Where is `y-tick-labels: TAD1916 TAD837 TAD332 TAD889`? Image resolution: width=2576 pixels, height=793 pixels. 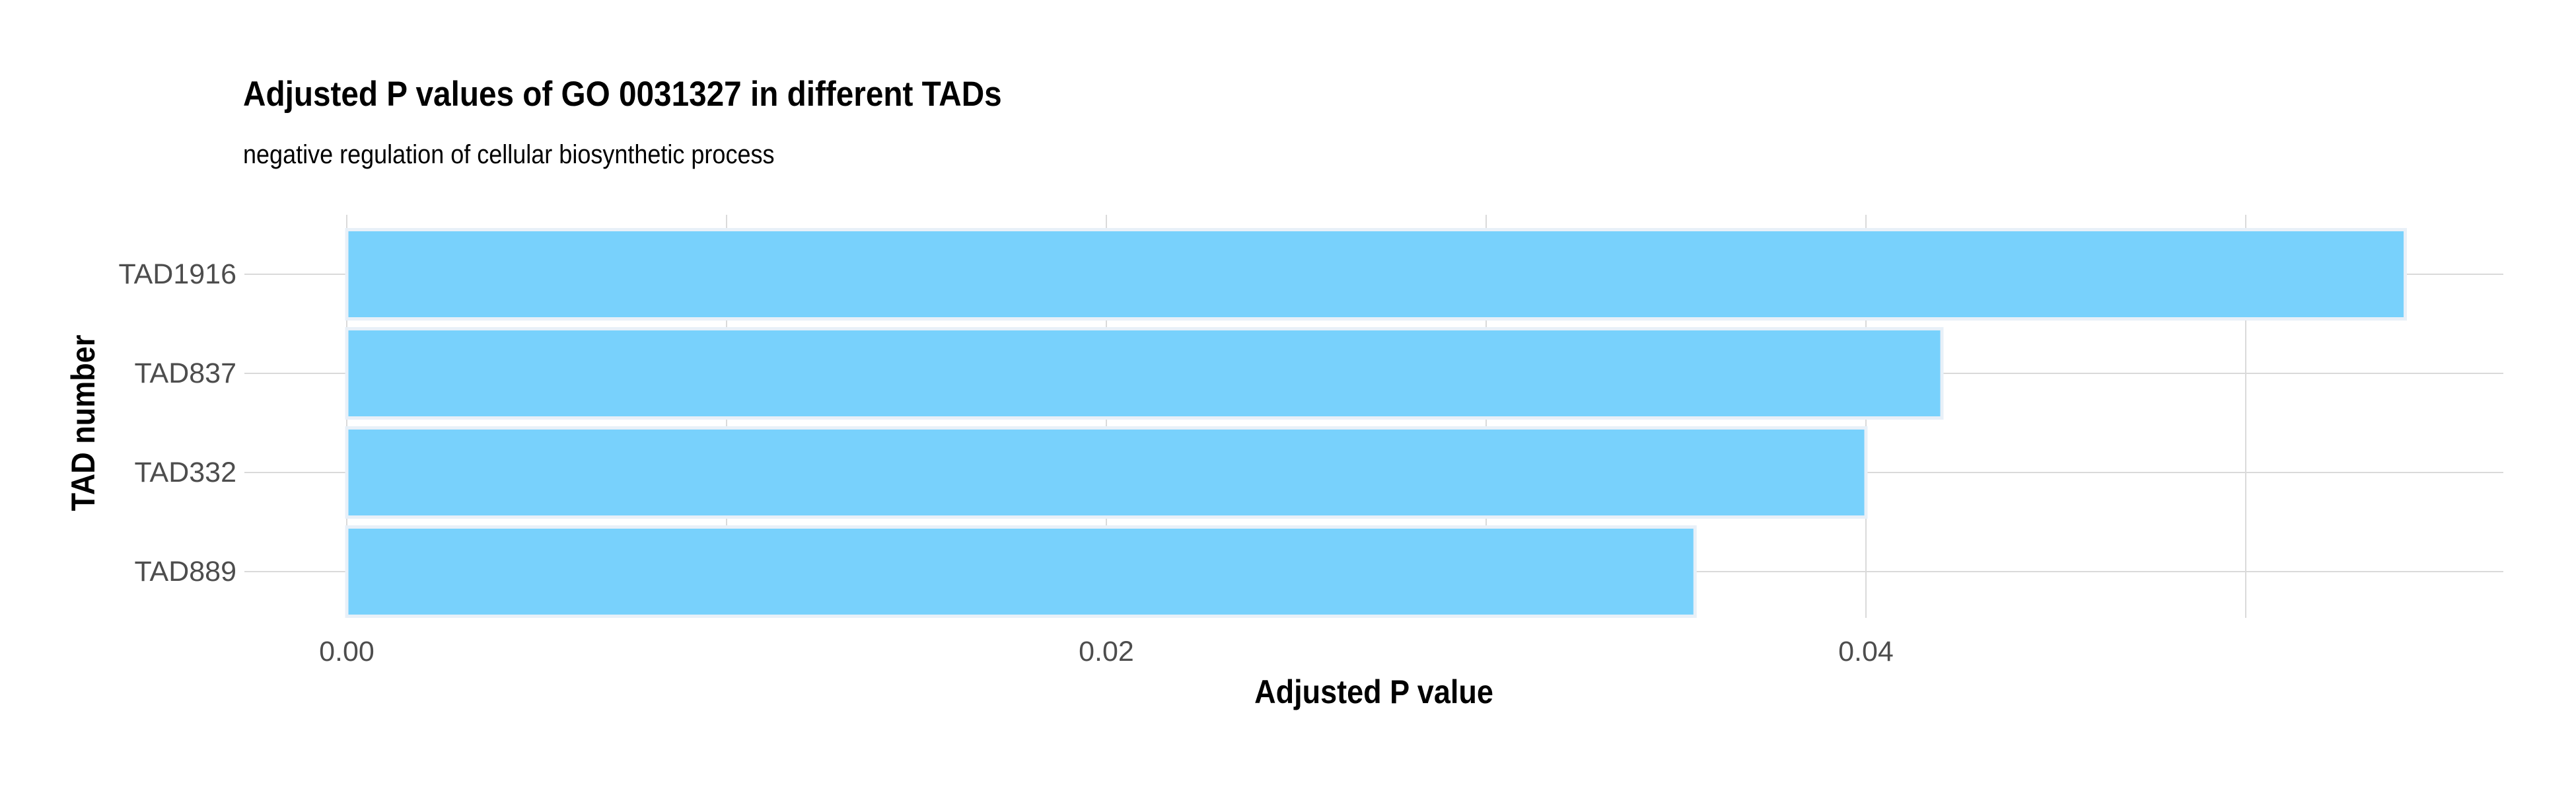
y-tick-labels: TAD1916 TAD837 TAD332 TAD889 is located at coordinates (177, 423).